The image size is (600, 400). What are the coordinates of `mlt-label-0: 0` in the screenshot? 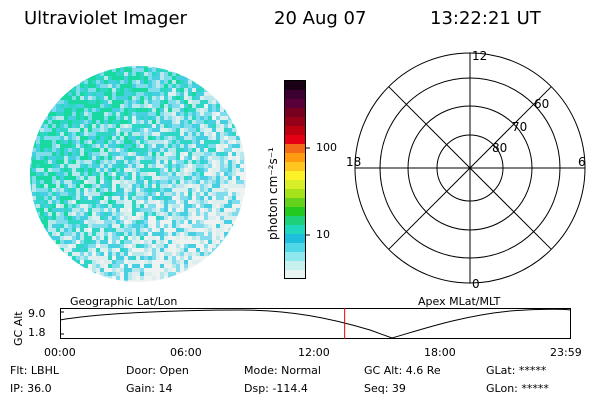 It's located at (476, 284).